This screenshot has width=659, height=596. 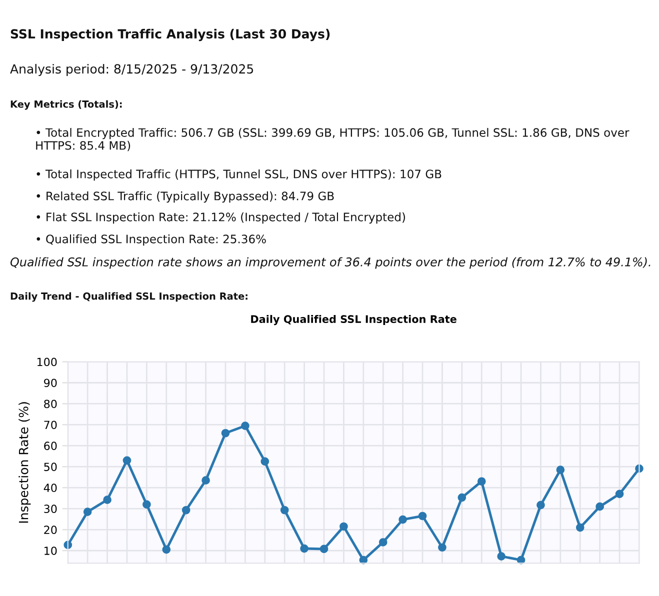 What do you see at coordinates (220, 218) in the screenshot?
I see `text: • Flat SSL Inspection Rate: 21.12% (Inspected / Total Encrypted)` at bounding box center [220, 218].